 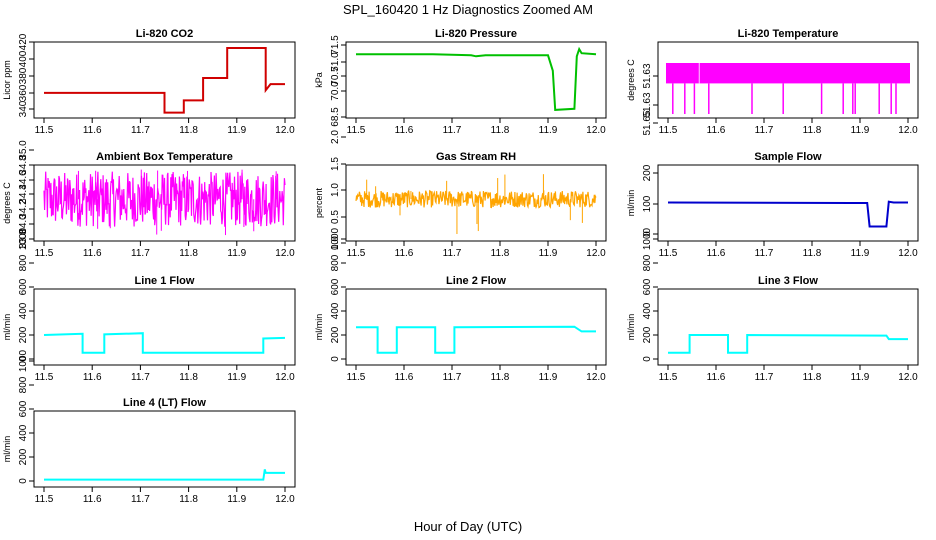 What do you see at coordinates (647, 286) in the screenshot?
I see `y-tick-label: 600` at bounding box center [647, 286].